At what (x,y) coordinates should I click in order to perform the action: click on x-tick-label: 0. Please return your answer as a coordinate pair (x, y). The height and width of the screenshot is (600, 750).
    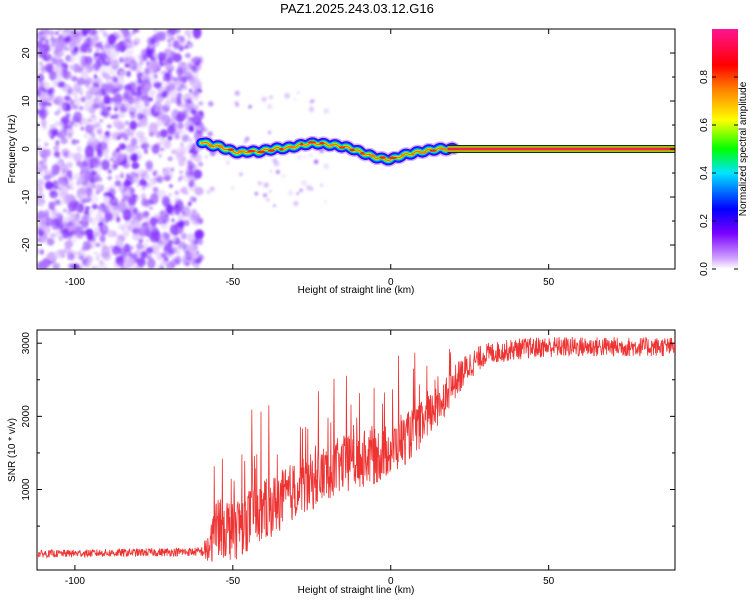
    Looking at the image, I should click on (391, 581).